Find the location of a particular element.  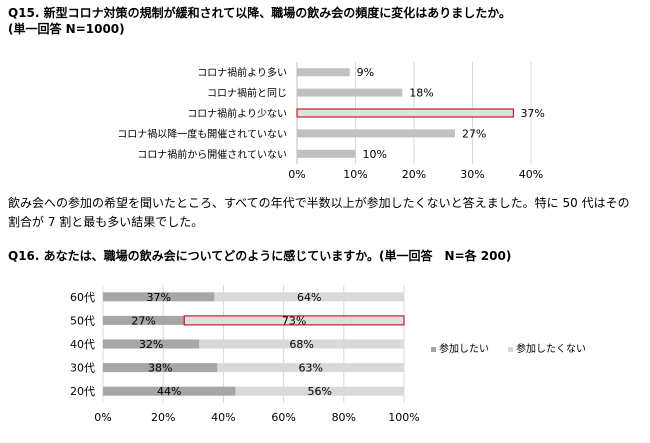

q15-value-label: 9% is located at coordinates (365, 72).